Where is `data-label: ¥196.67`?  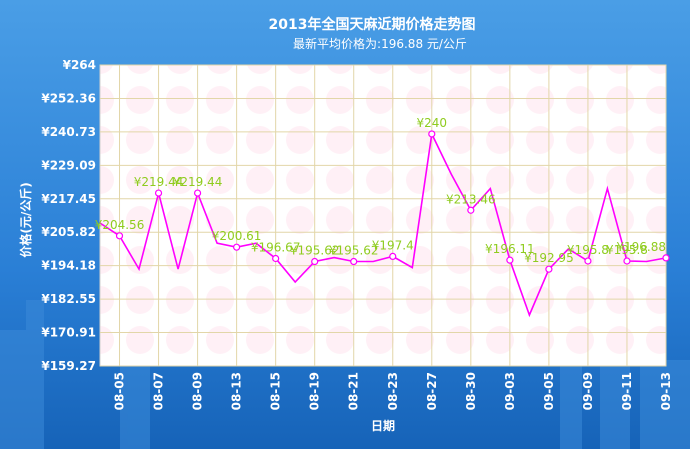
data-label: ¥196.67 is located at coordinates (276, 248).